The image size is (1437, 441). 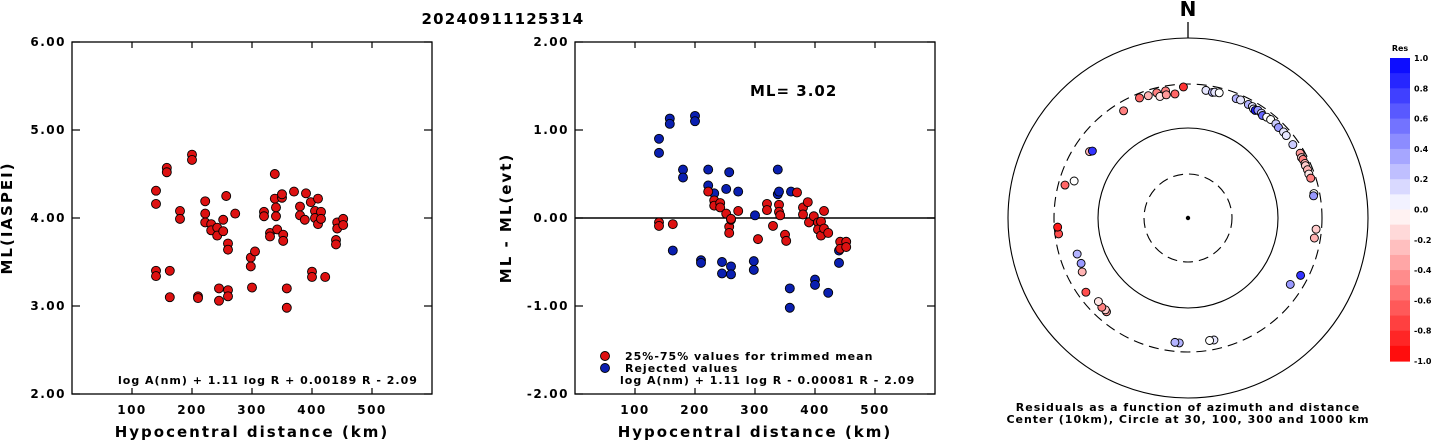 I want to click on ring-100km, so click(x=1188, y=218).